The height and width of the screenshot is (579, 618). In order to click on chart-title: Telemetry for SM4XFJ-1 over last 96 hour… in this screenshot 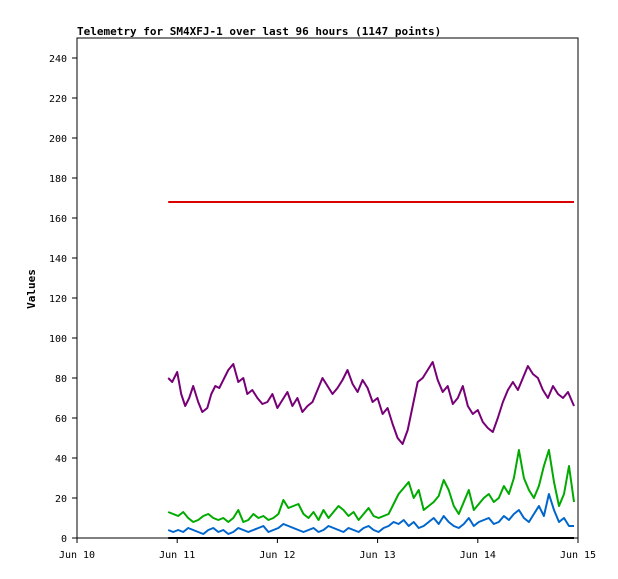, I will do `click(259, 31)`.